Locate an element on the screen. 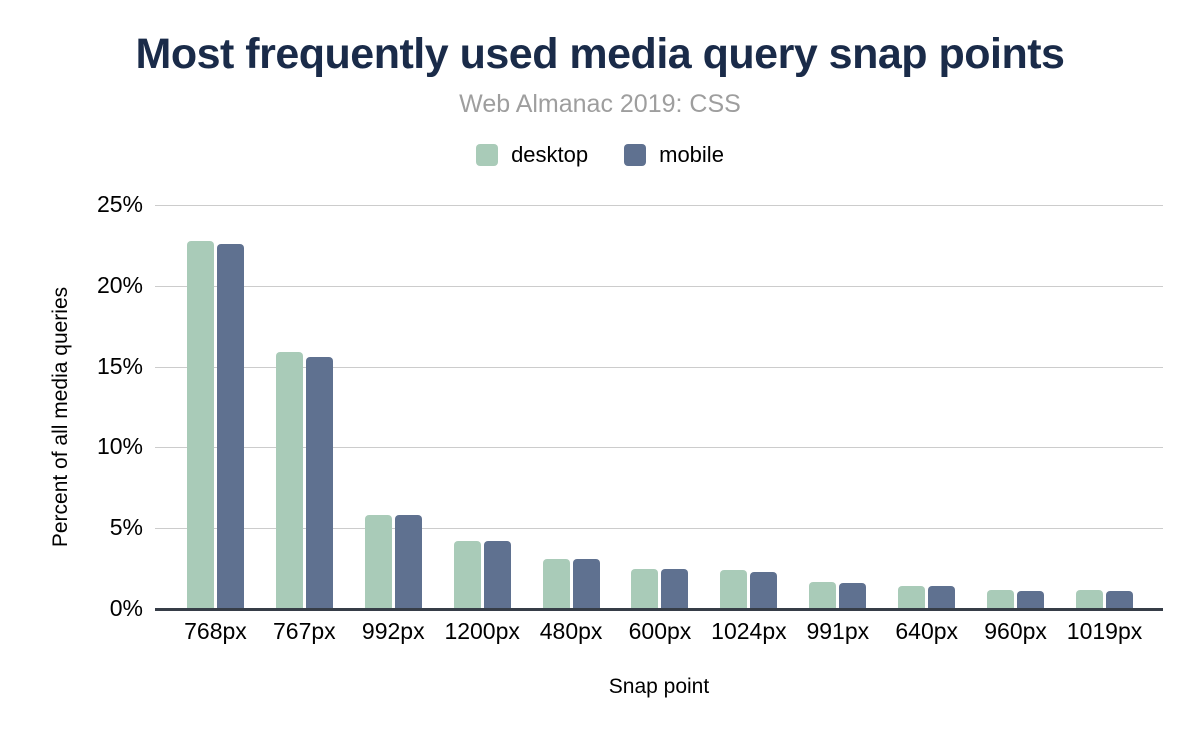 This screenshot has width=1200, height=742. legend: desktop mobile is located at coordinates (600, 155).